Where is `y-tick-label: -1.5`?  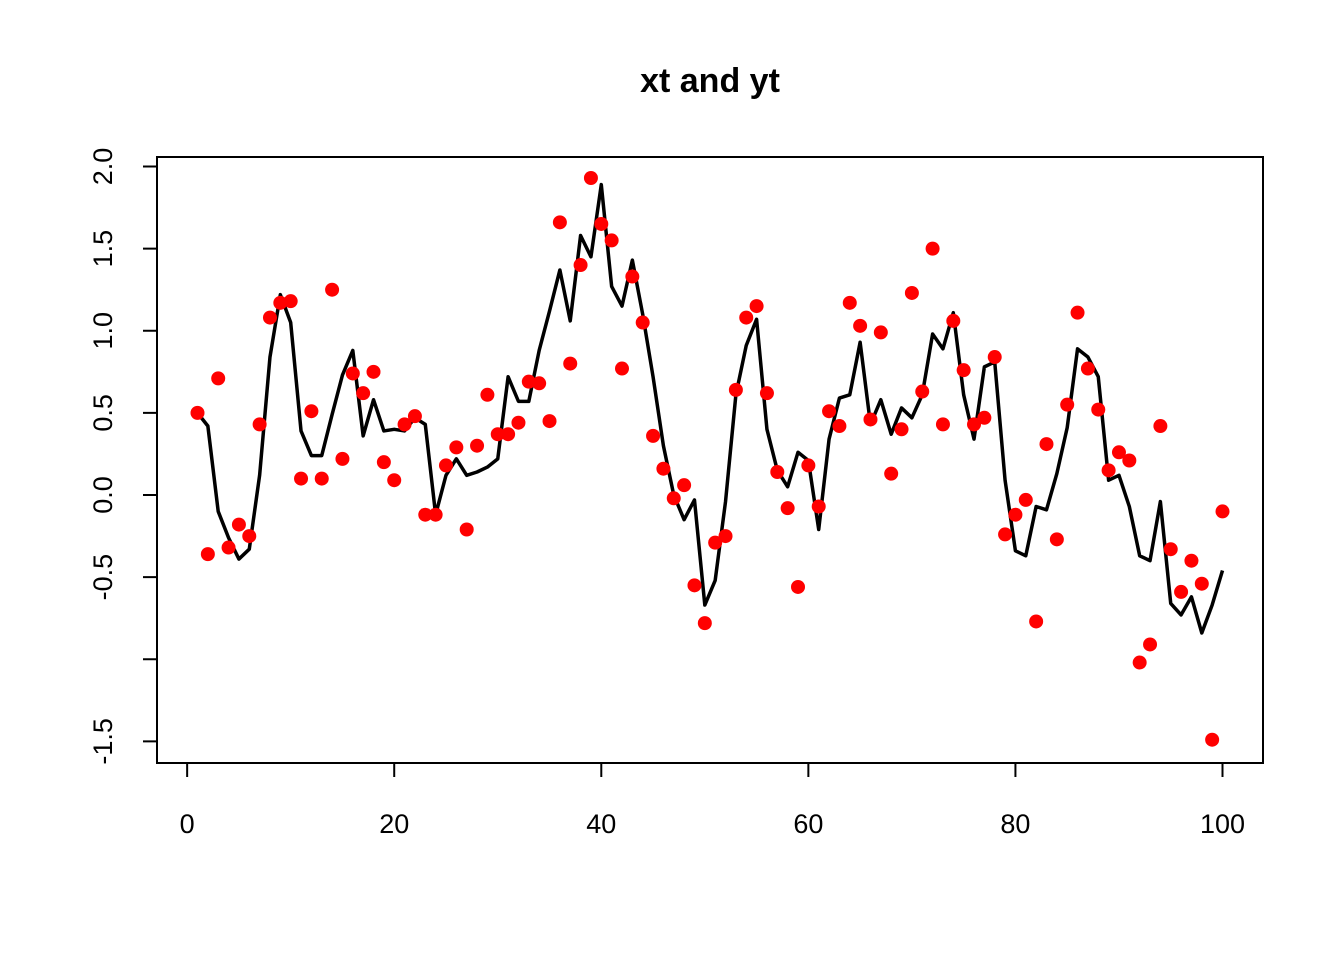 y-tick-label: -1.5 is located at coordinates (103, 741).